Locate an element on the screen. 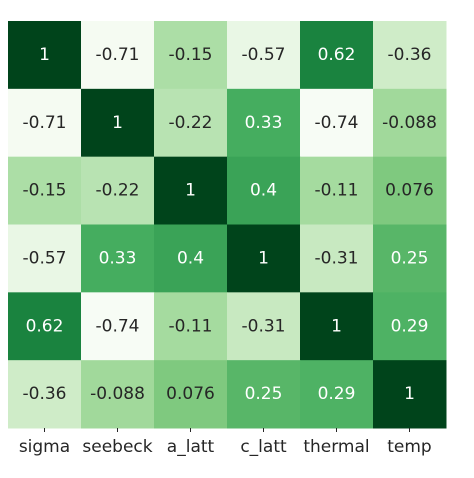  heatmap-cell-r3-c1 is located at coordinates (118, 258).